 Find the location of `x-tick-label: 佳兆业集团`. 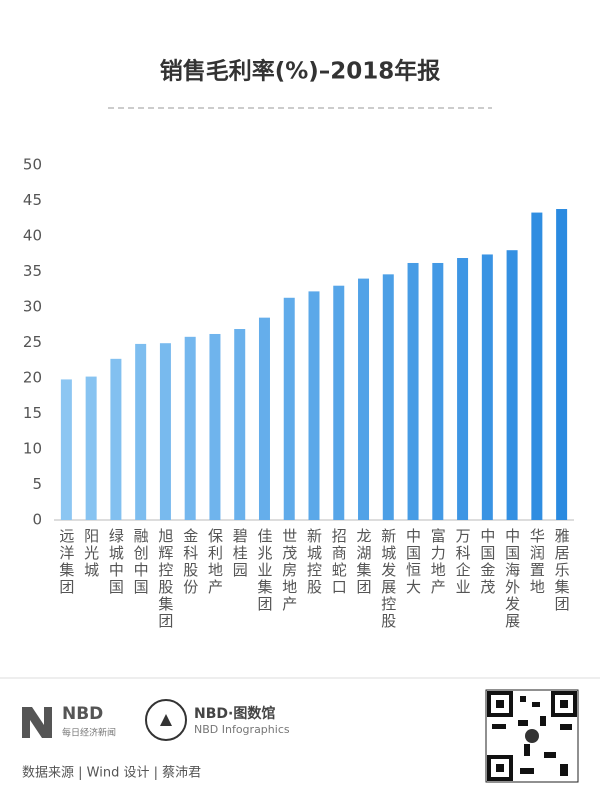

x-tick-label: 佳兆业集团 is located at coordinates (264, 570).